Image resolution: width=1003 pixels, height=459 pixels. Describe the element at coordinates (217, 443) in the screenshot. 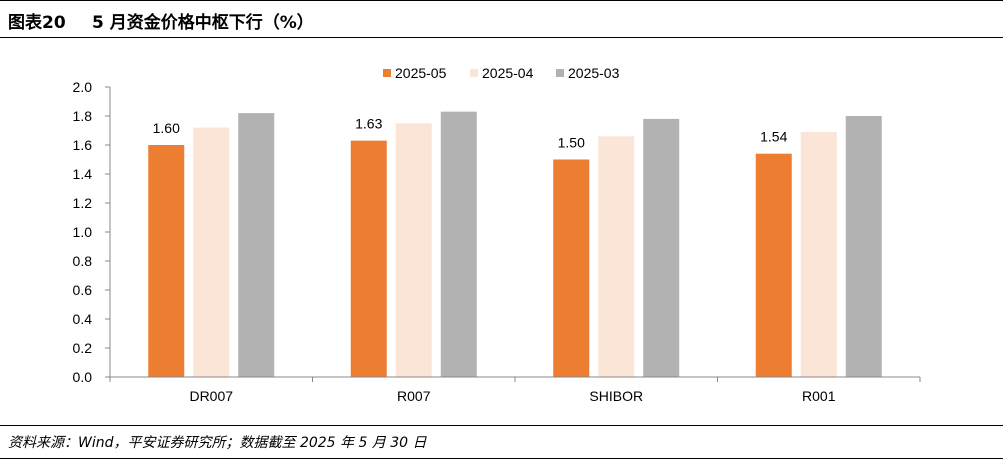

I see `source-text: 资料来源：Wind，平安证券研究所；数据截至 2025 年 5 月 30 日` at that location.